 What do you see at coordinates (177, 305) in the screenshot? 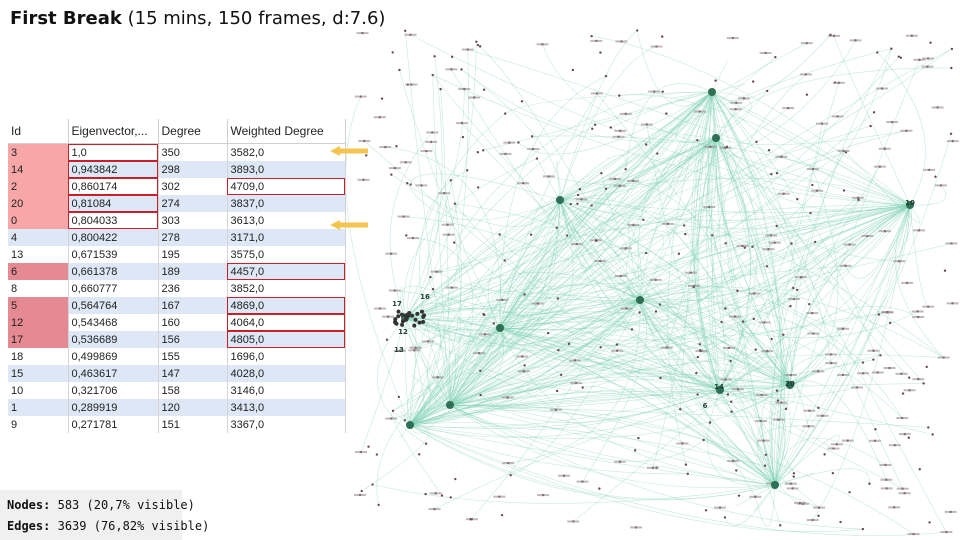
I see `table-row: 5 0,564764 167 4869,0` at bounding box center [177, 305].